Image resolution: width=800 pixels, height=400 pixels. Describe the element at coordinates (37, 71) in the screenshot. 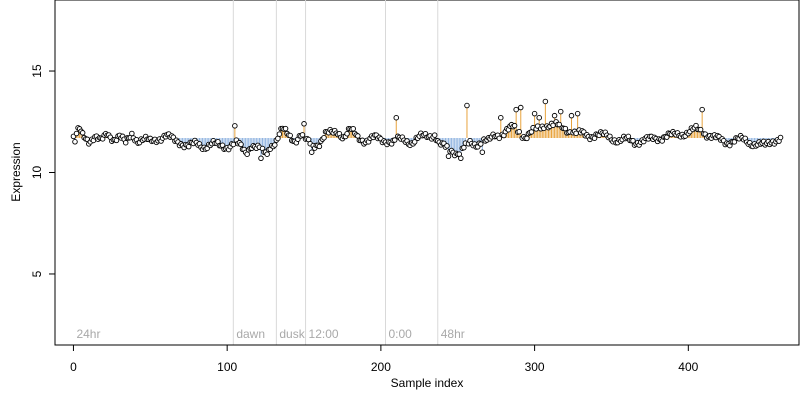

I see `y-tick-label: 15` at that location.